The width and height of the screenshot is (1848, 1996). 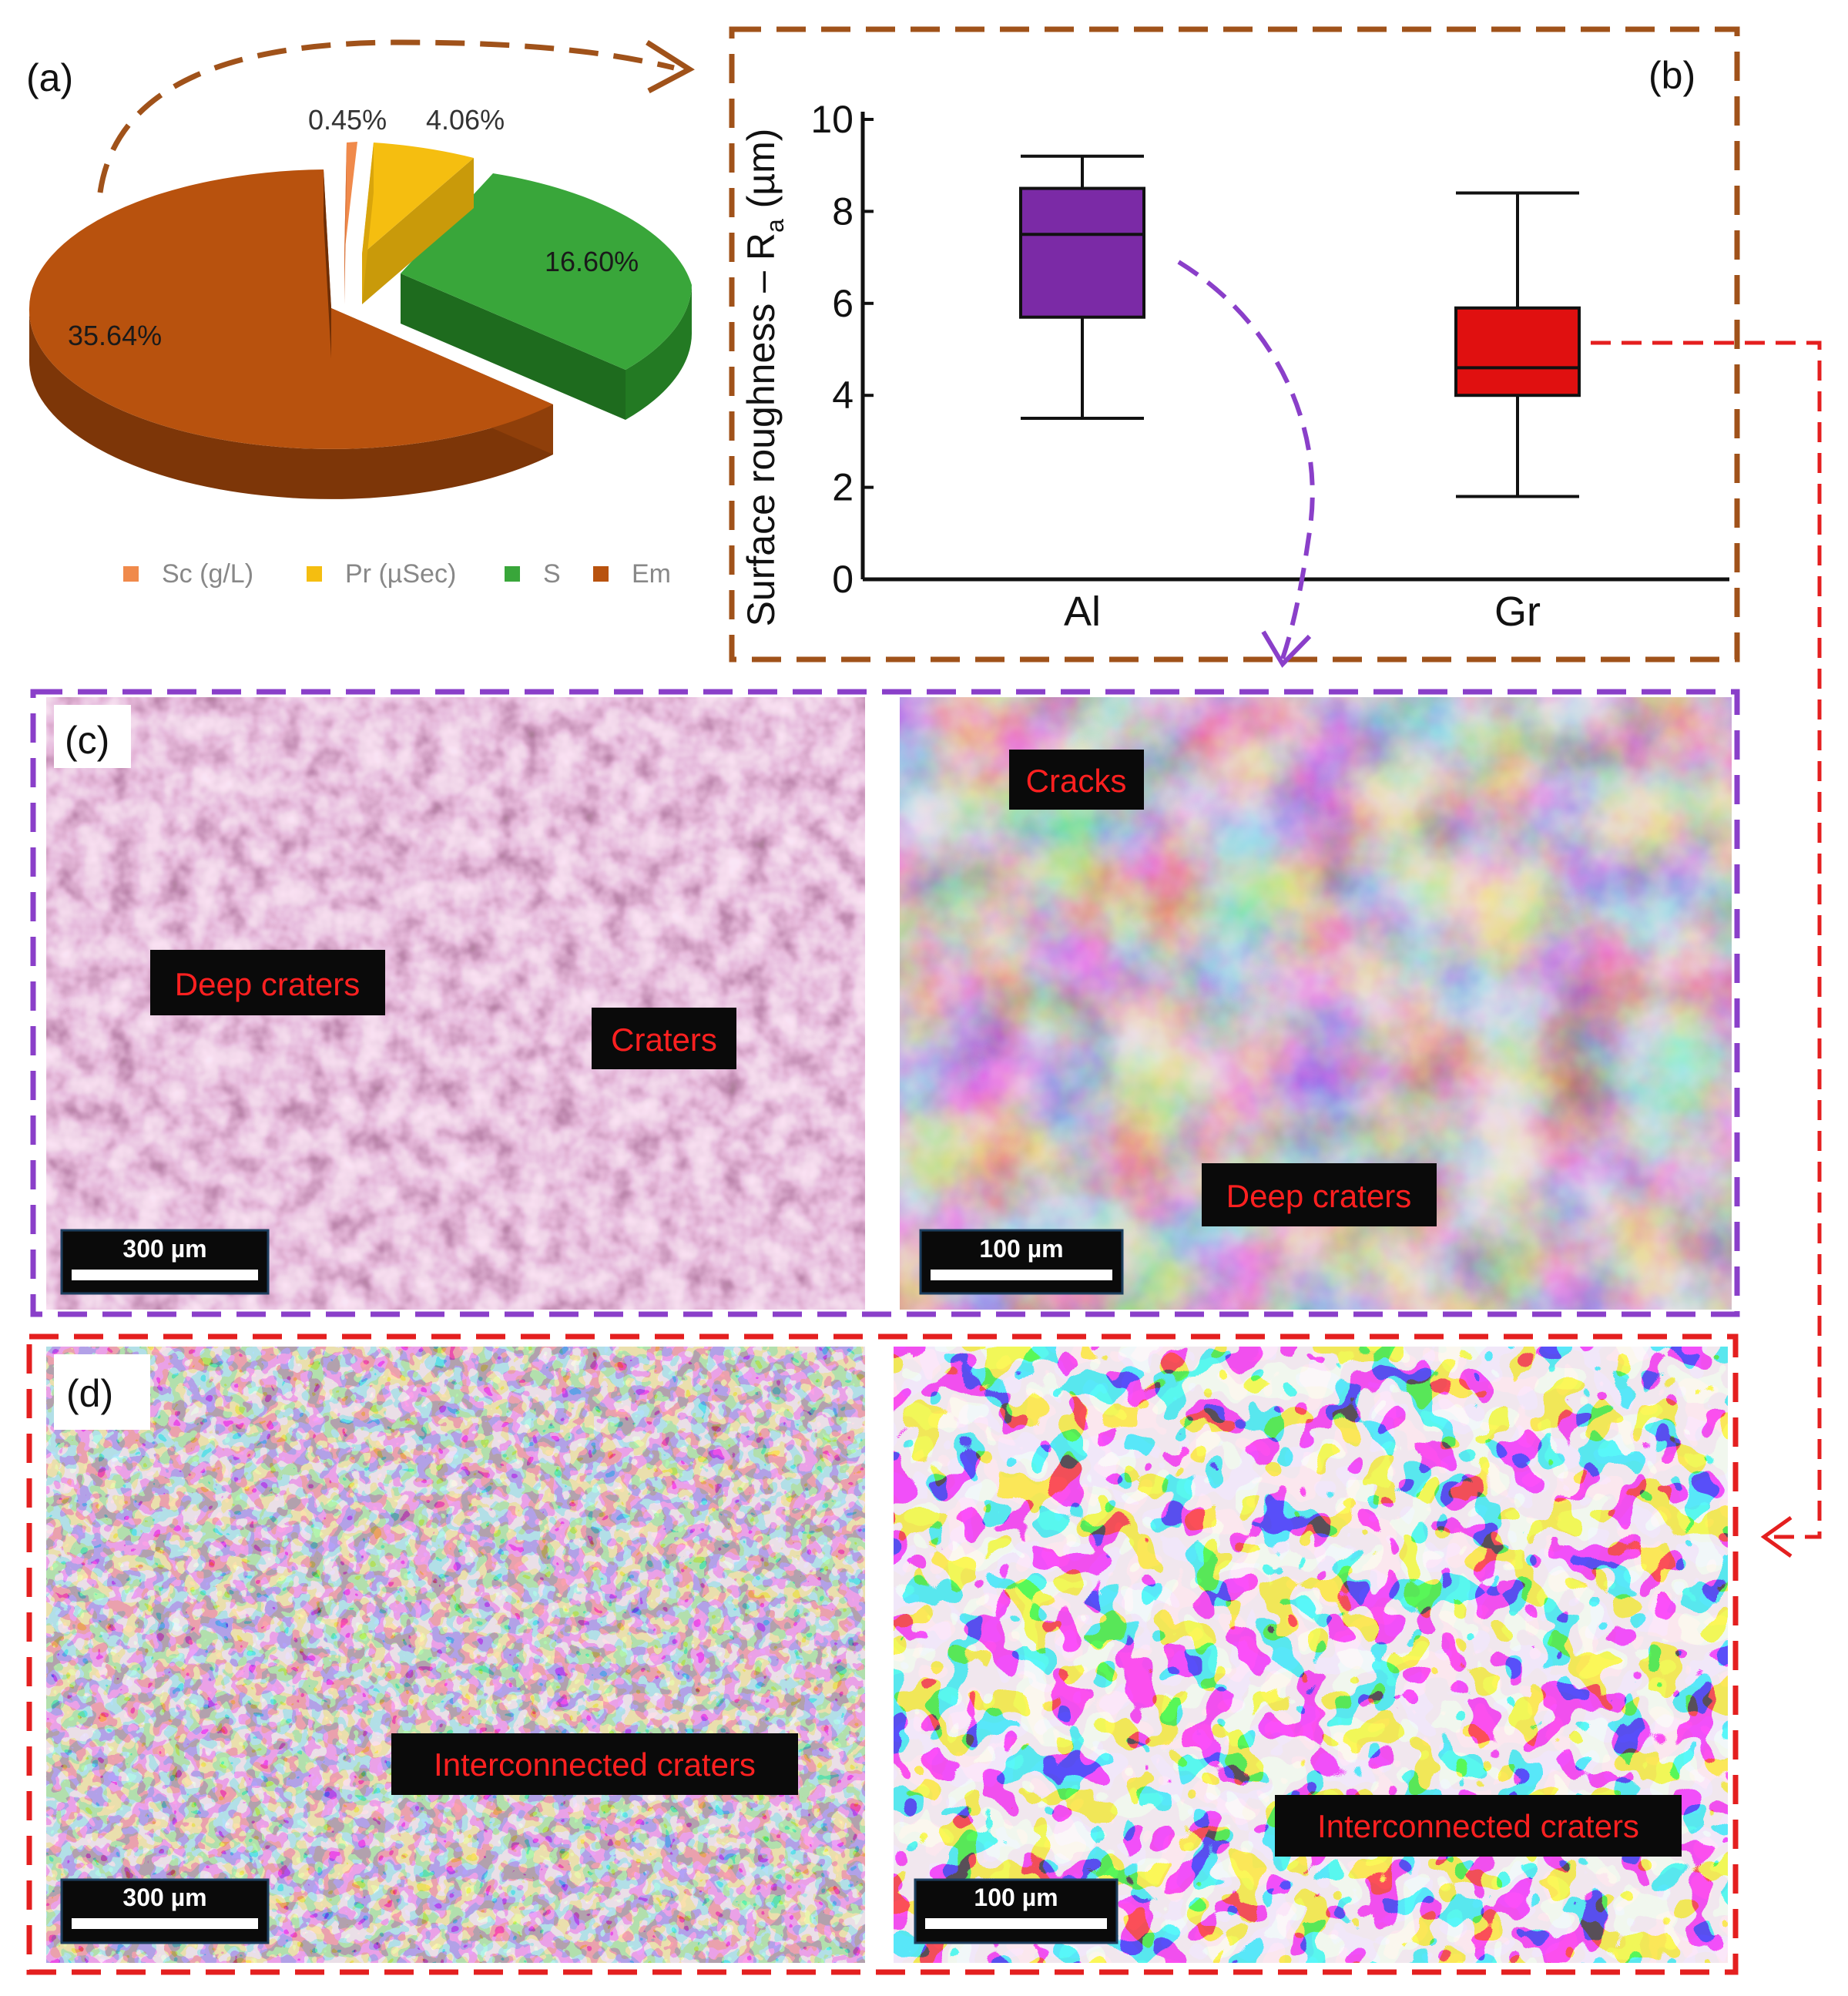 What do you see at coordinates (651, 574) in the screenshot?
I see `legend-label-em: Em` at bounding box center [651, 574].